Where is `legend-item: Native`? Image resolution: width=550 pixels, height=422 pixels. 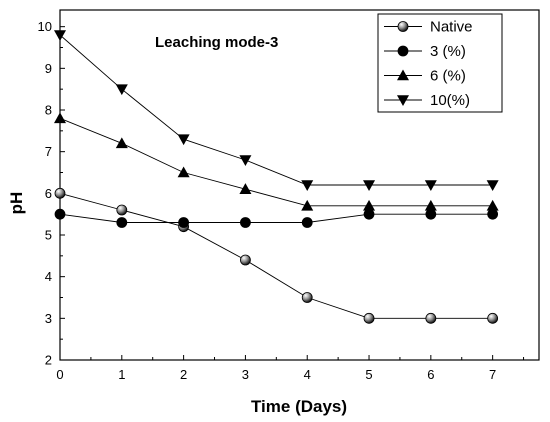 legend-item: Native is located at coordinates (428, 27).